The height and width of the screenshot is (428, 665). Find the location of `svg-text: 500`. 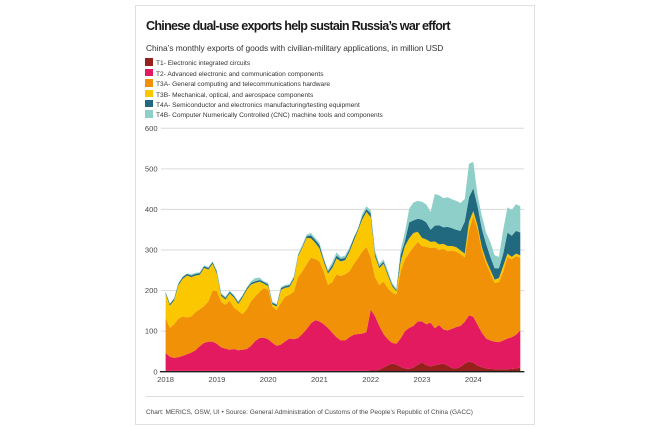

svg-text: 500 is located at coordinates (151, 168).